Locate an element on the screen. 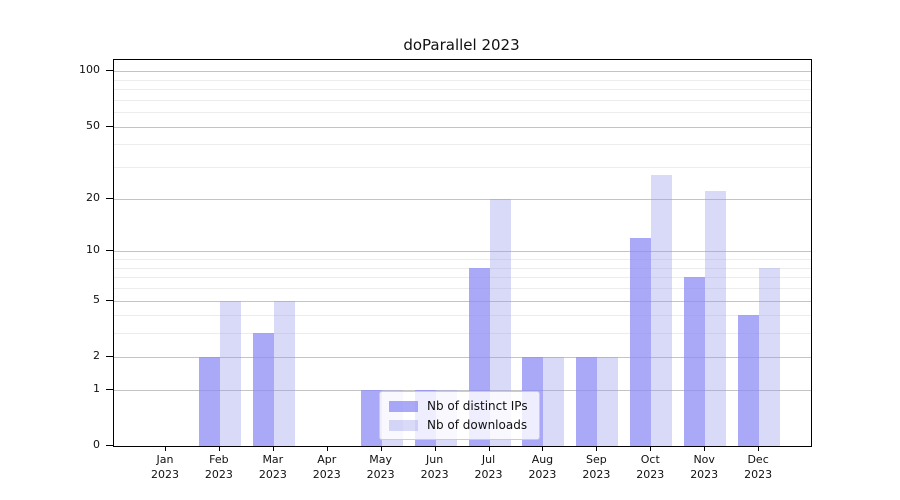 Image resolution: width=900 pixels, height=500 pixels. x-tick-dec is located at coordinates (759, 448).